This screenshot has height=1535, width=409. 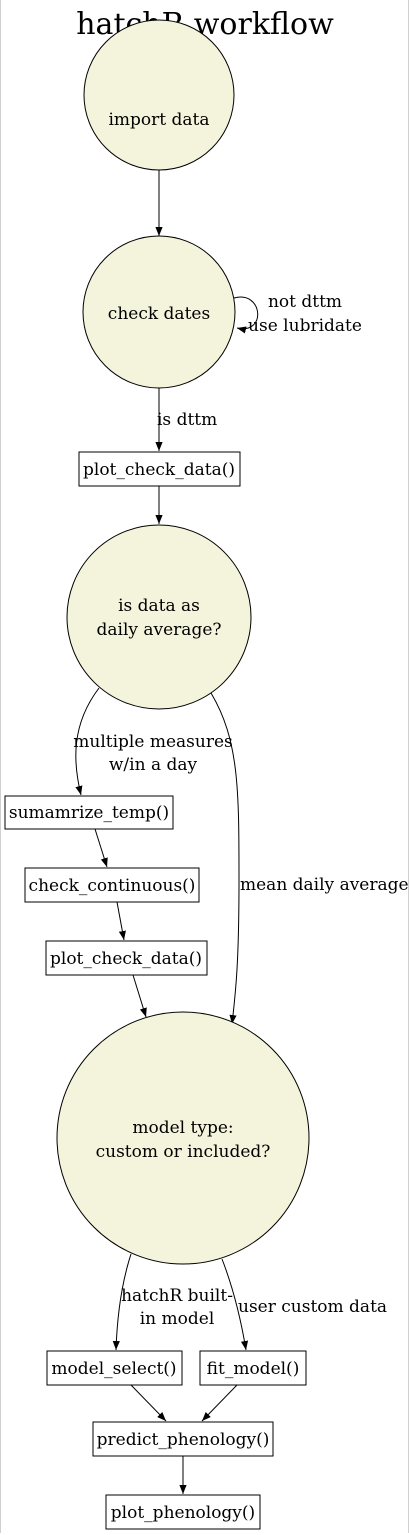 What do you see at coordinates (182, 1128) in the screenshot?
I see `node-model-type-label-1: model type:` at bounding box center [182, 1128].